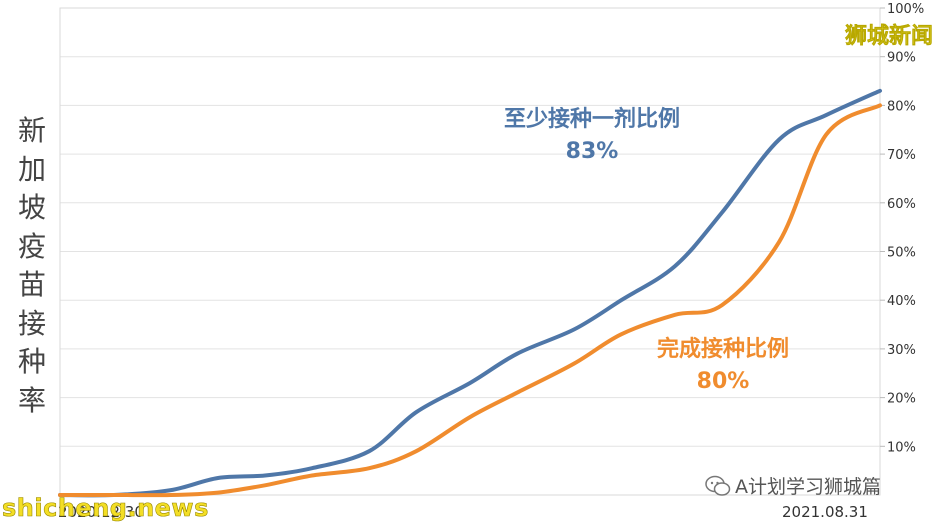  Describe the element at coordinates (31, 207) in the screenshot. I see `y-axis-title-char: 坡` at that location.